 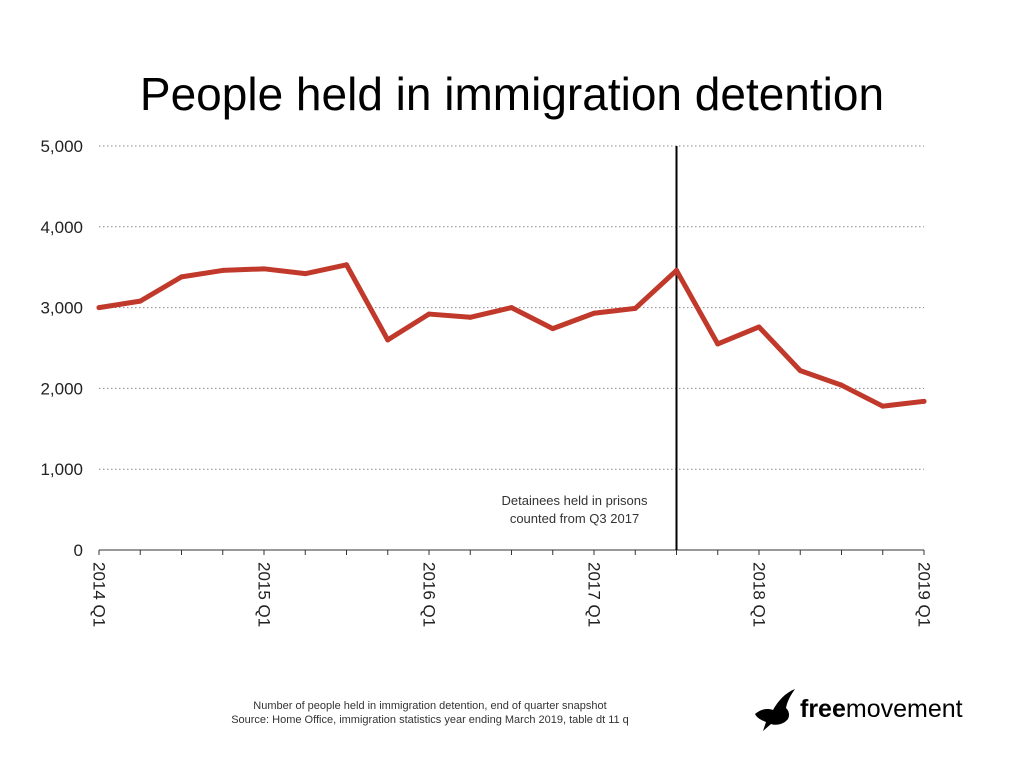 What do you see at coordinates (512, 94) in the screenshot?
I see `chart-title: People held in immigration detention` at bounding box center [512, 94].